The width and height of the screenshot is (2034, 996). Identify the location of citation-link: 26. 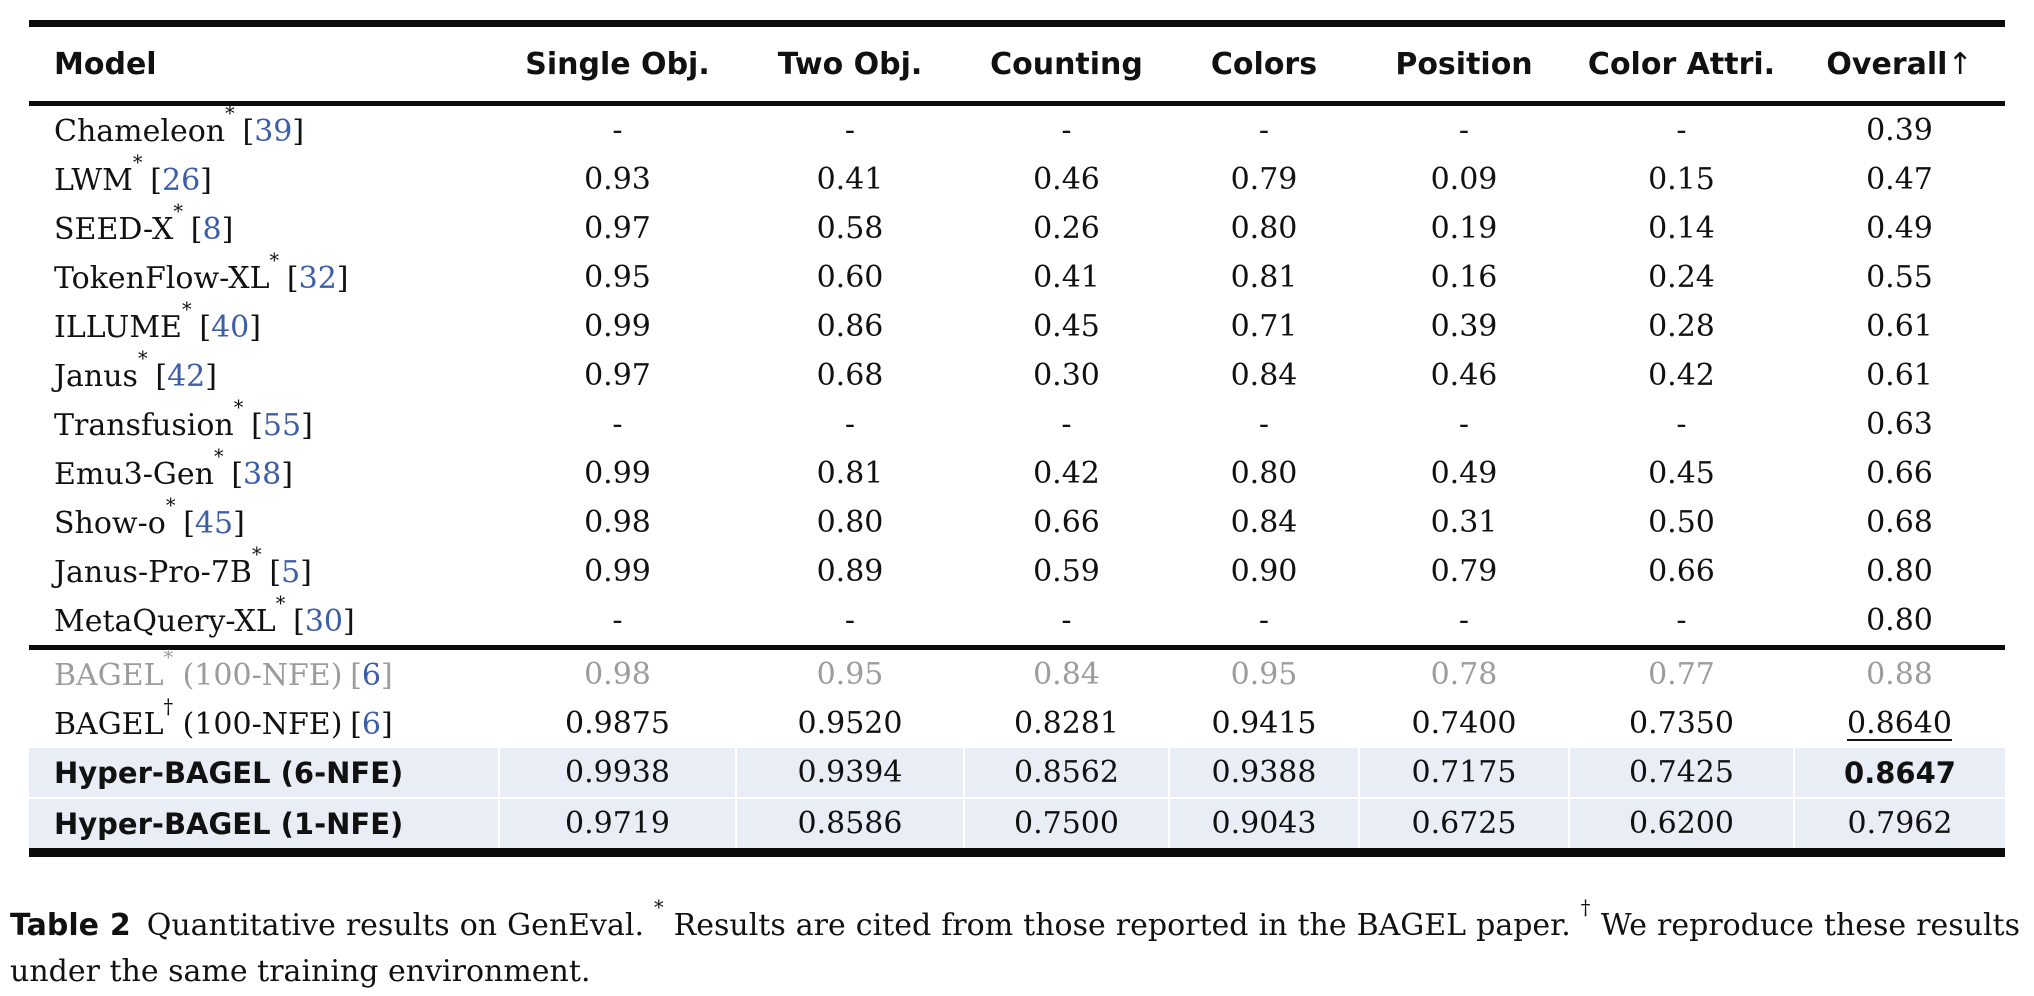
(181, 180).